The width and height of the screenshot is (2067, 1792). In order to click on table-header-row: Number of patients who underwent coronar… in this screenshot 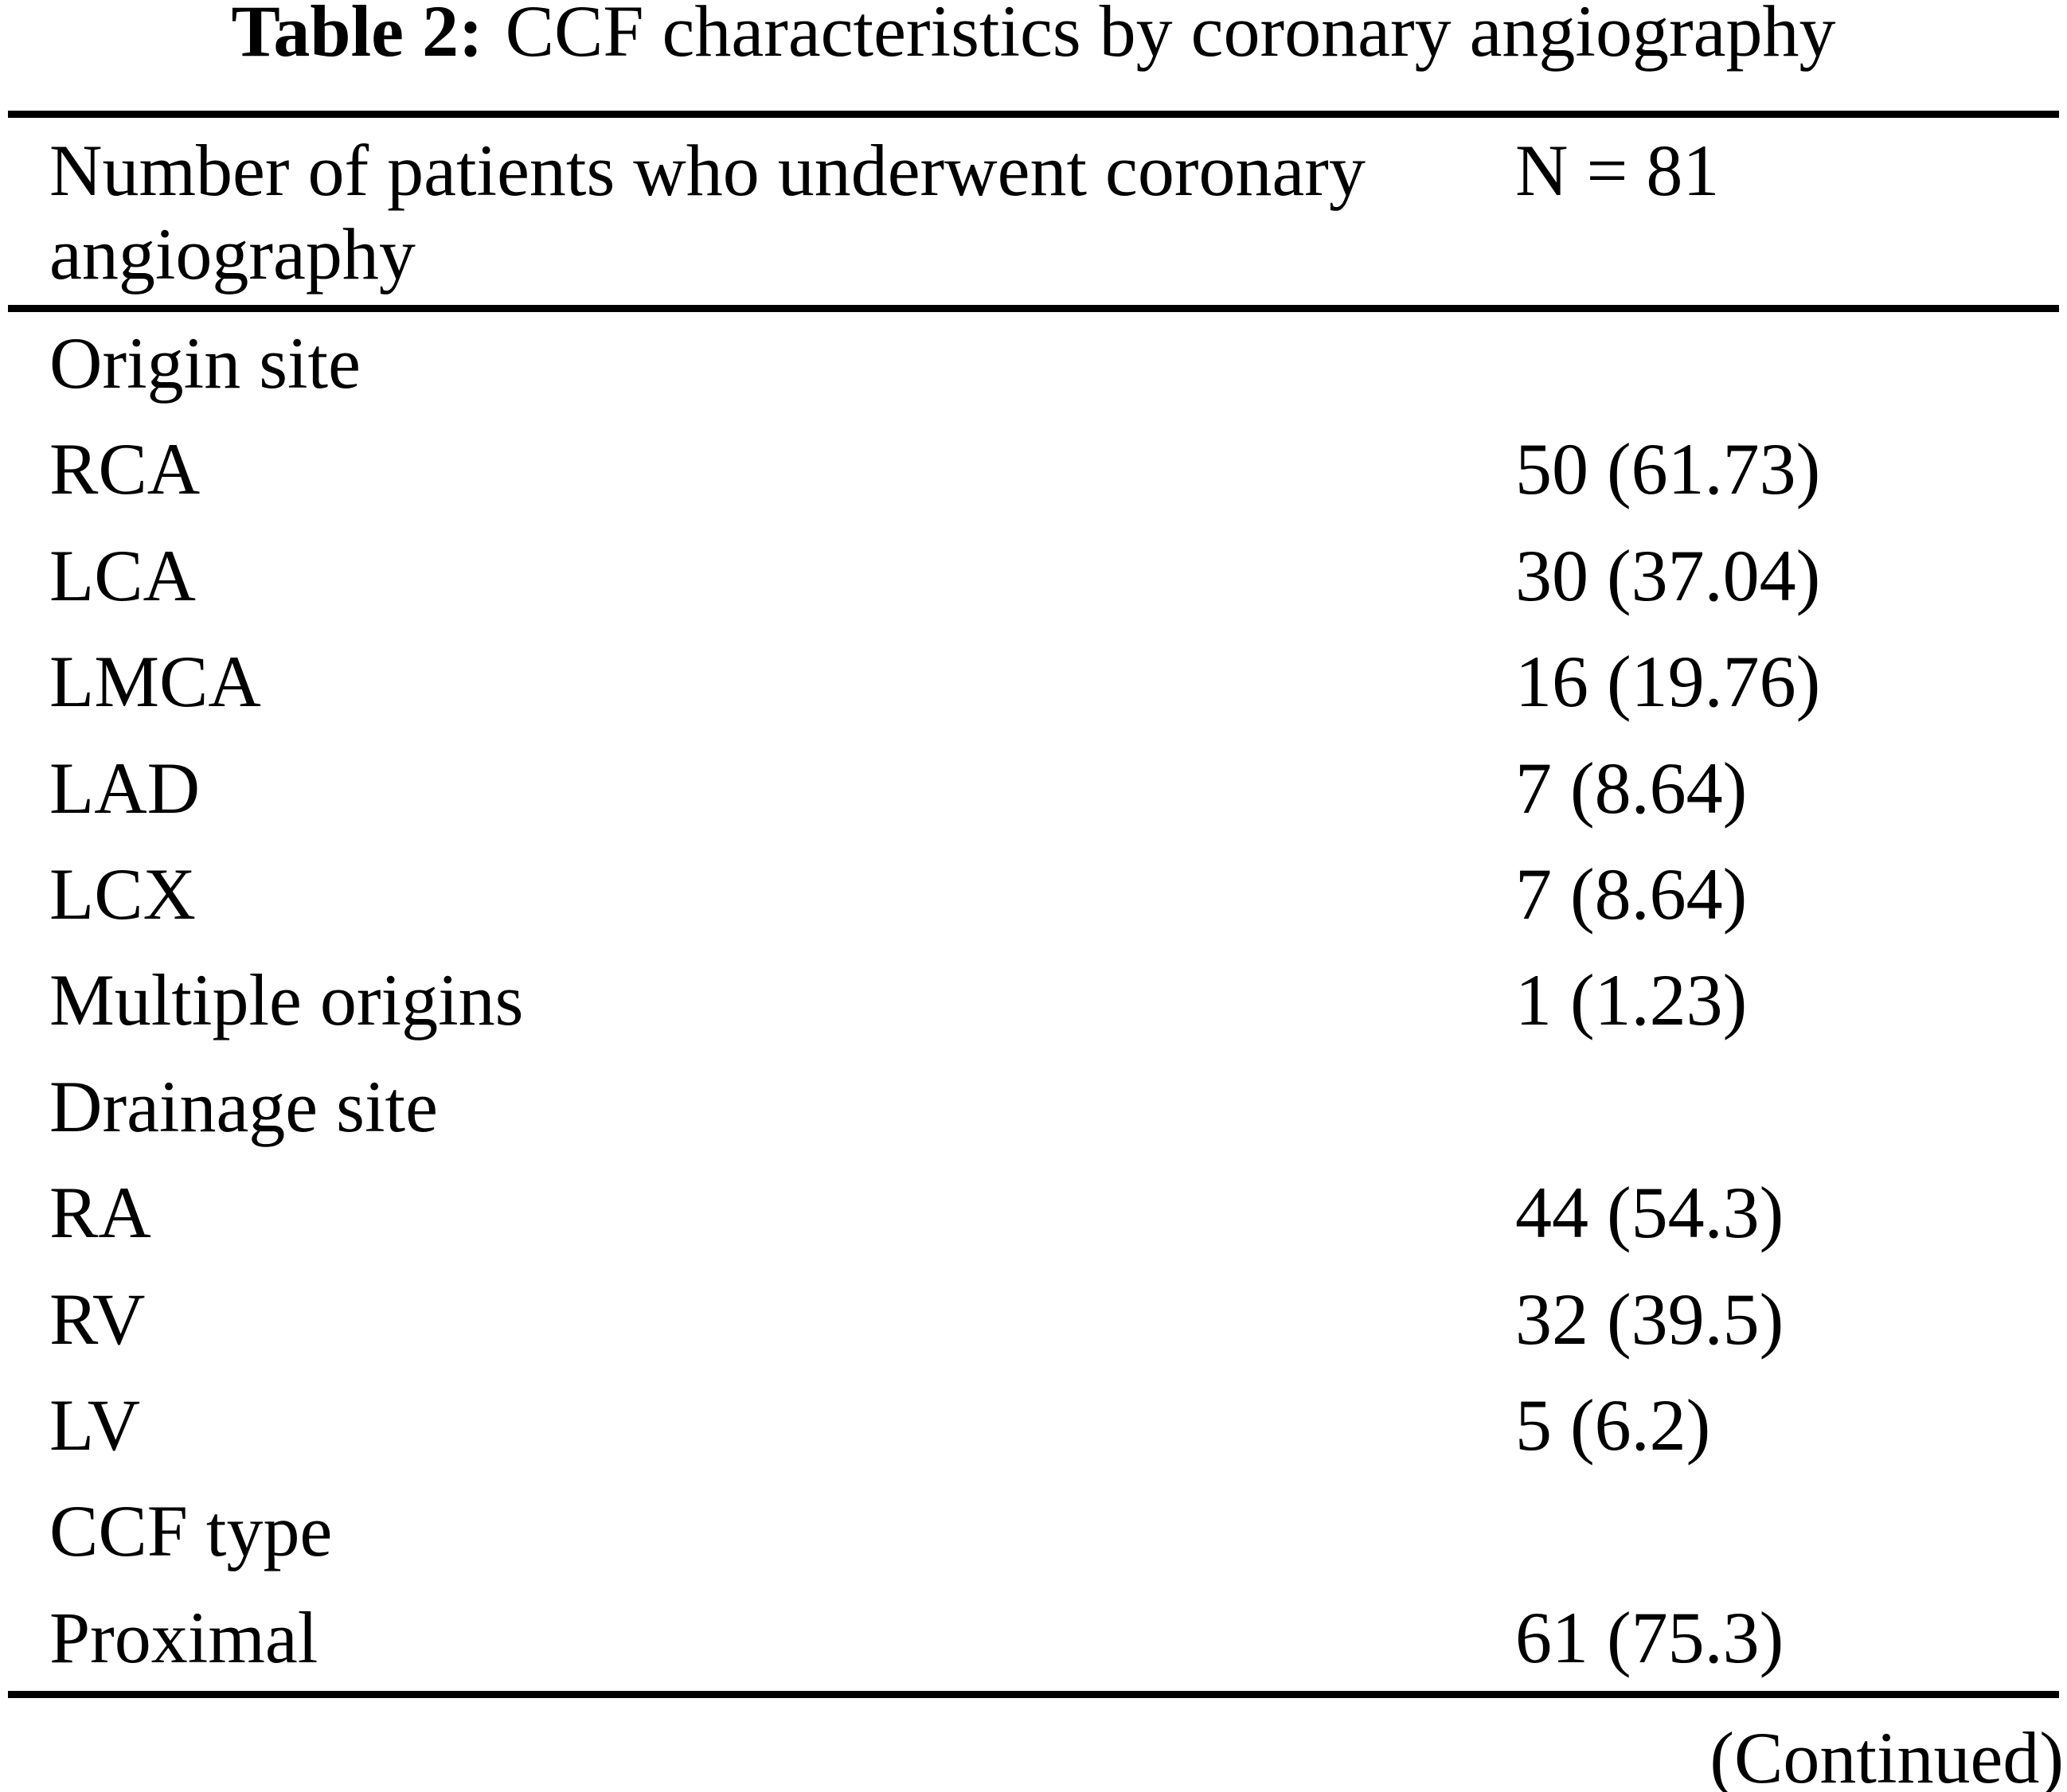, I will do `click(1033, 207)`.